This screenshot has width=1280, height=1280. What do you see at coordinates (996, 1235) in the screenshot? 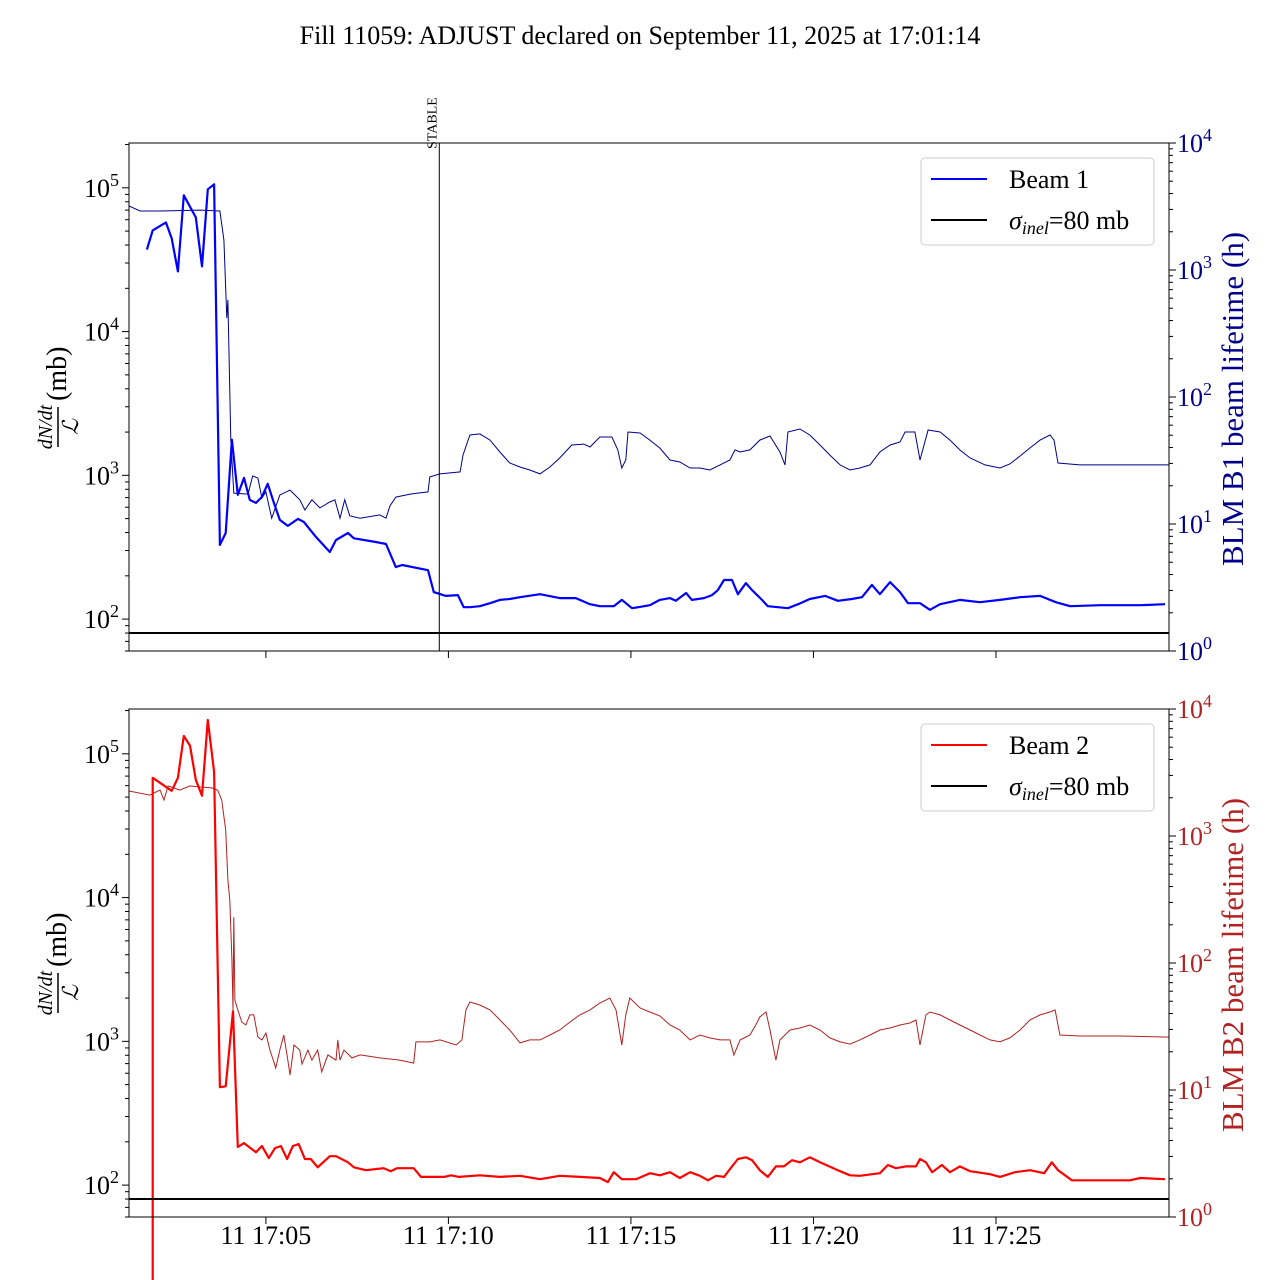
I see `x-tick-label: 11 17:25` at bounding box center [996, 1235].